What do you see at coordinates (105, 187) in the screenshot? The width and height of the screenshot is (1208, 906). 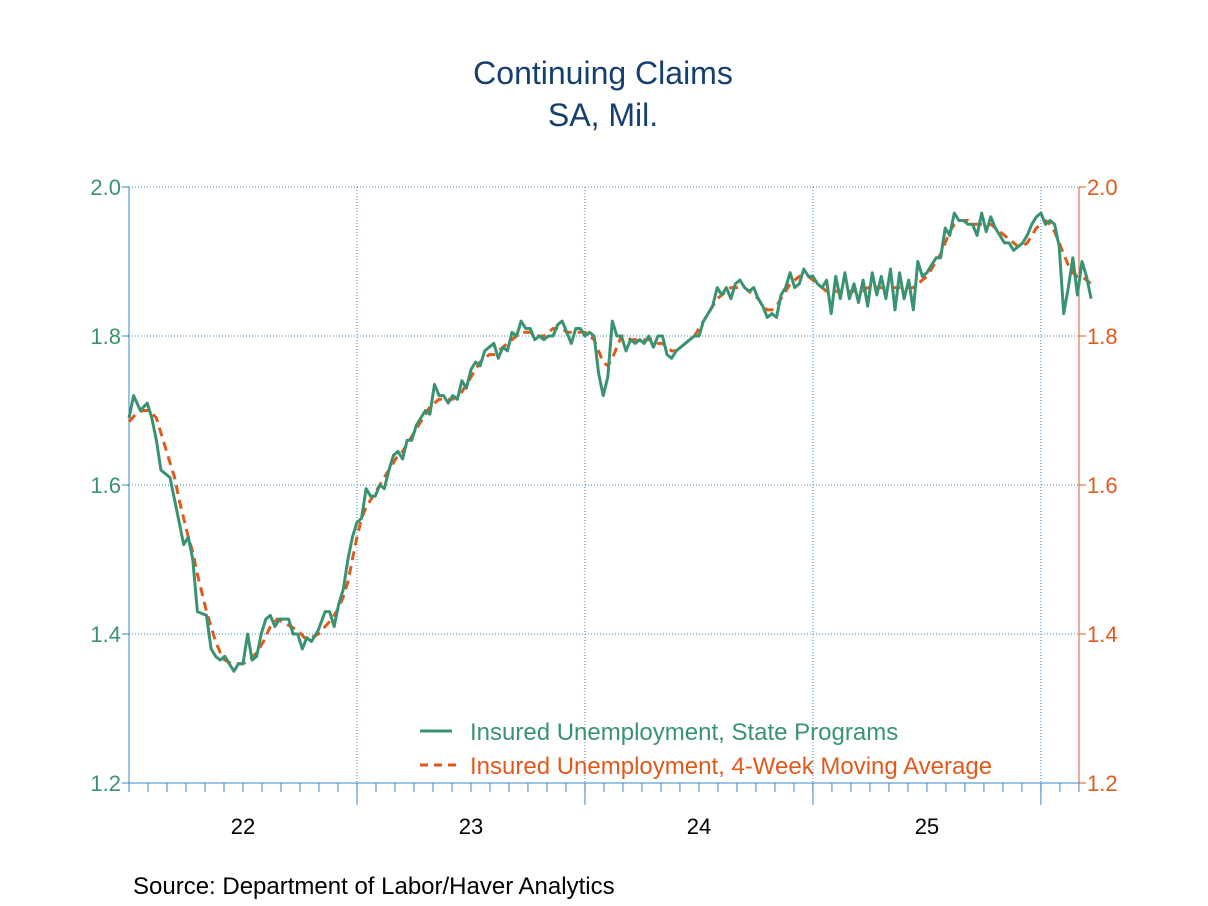 I see `y-tick-label-left: 2.0` at bounding box center [105, 187].